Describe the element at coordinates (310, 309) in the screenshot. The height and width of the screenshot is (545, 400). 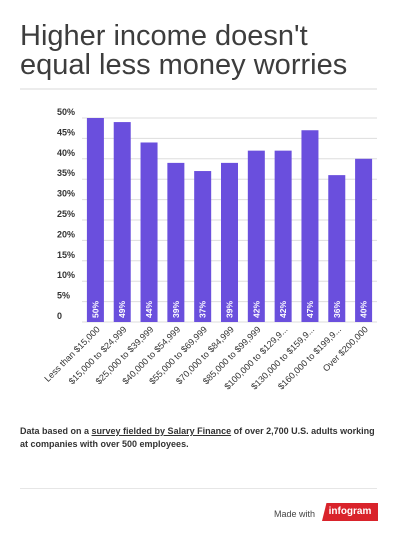
I see `bar-value-label: 47%` at that location.